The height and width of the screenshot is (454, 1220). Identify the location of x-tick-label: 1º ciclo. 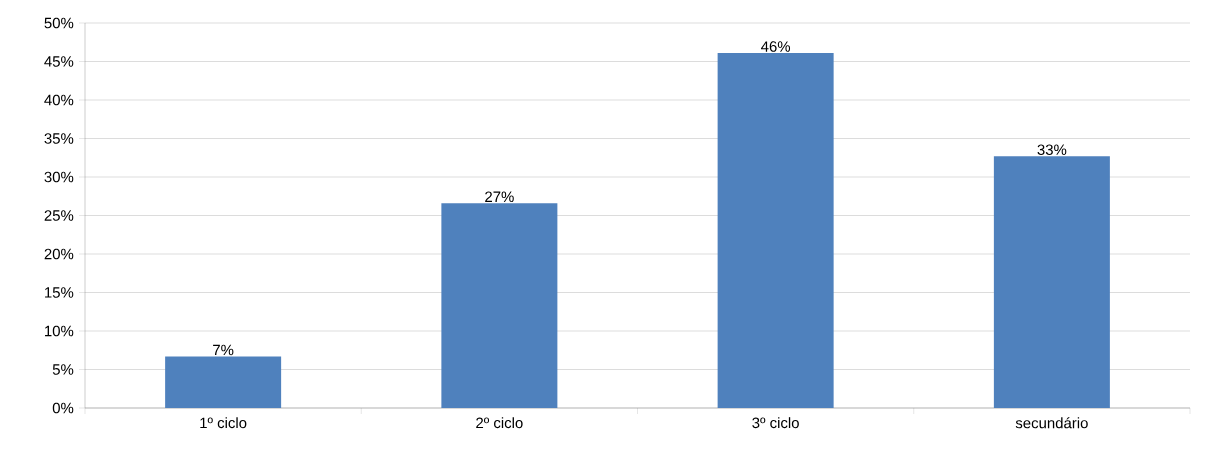
(223, 423).